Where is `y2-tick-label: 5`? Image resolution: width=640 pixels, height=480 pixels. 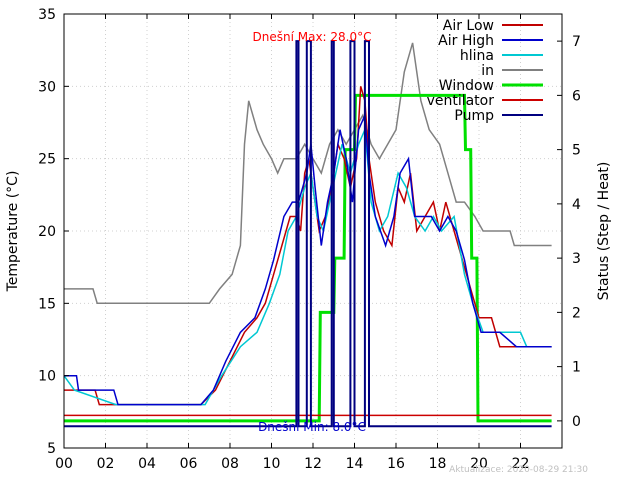
y2-tick-label: 5 is located at coordinates (576, 151).